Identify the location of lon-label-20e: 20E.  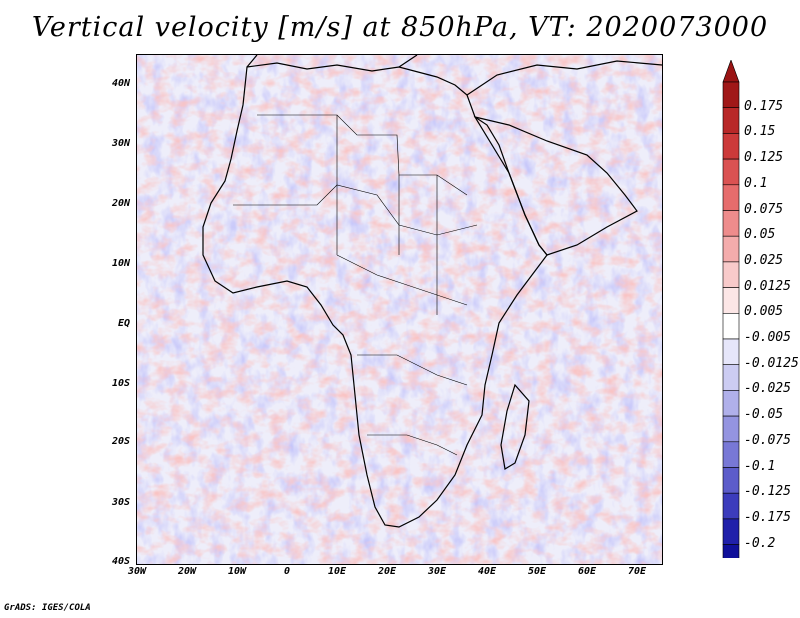
(387, 571).